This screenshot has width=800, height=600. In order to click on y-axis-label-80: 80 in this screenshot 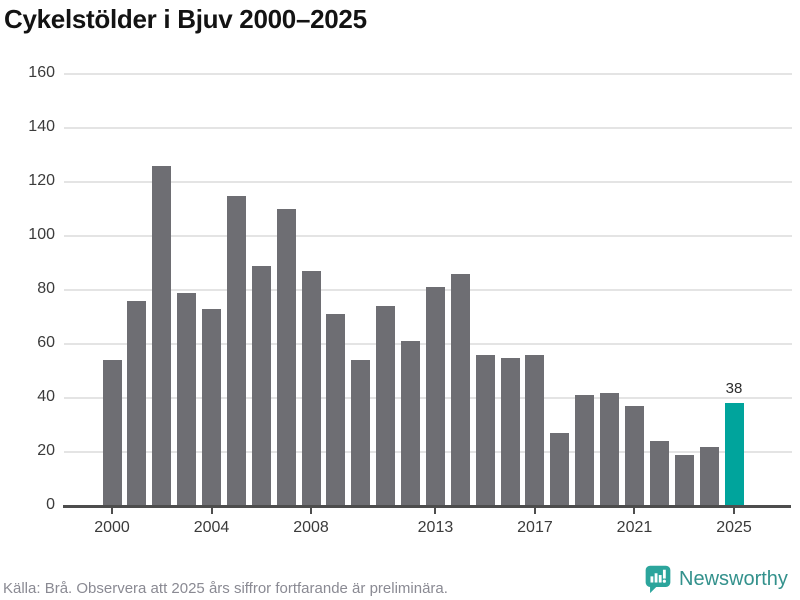, I will do `click(46, 288)`.